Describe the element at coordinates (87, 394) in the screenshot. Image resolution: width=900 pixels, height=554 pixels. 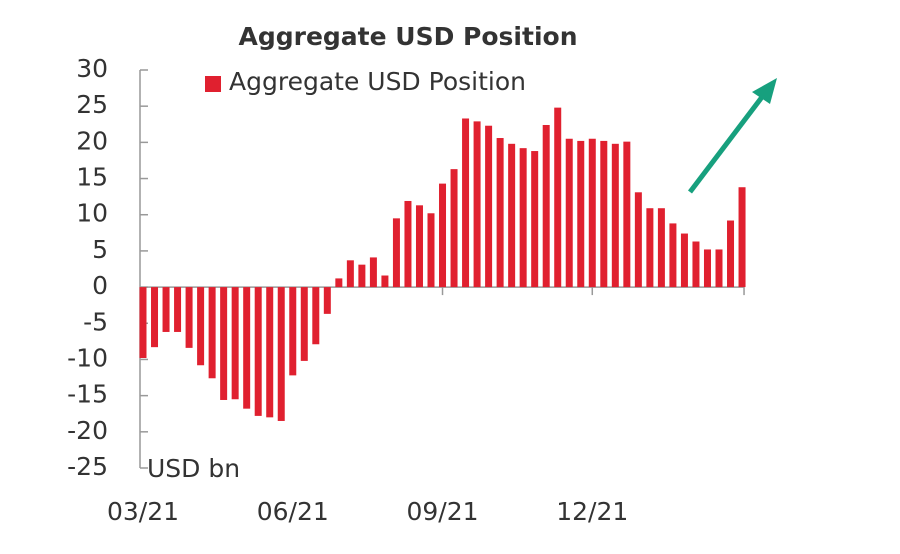
I see `y-tick-label: -15` at that location.